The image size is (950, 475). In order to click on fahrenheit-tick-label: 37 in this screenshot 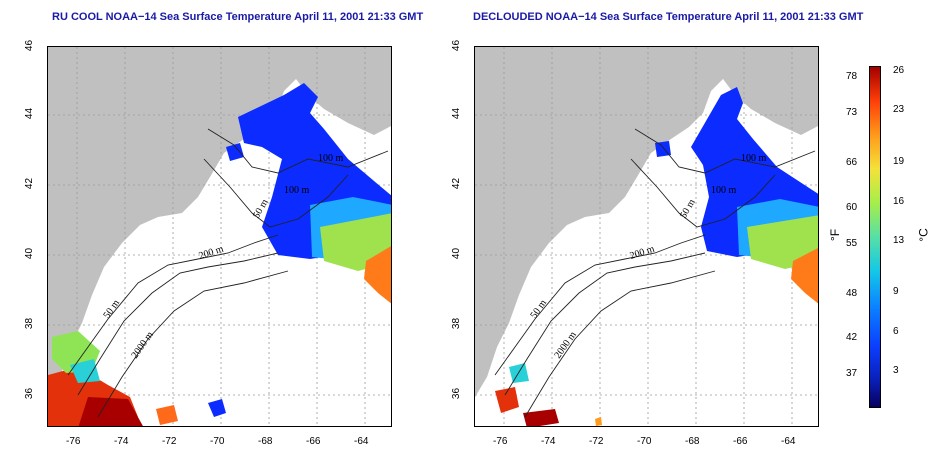, I will do `click(852, 373)`.